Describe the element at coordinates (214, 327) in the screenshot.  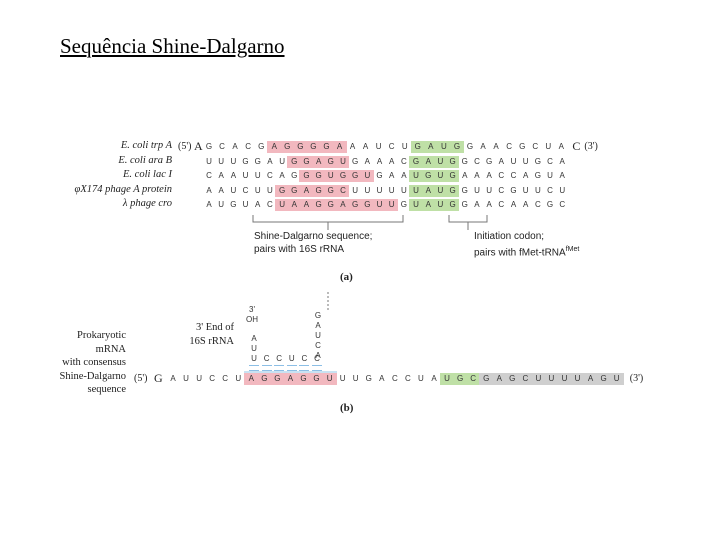
I see `label-line: 3' End of` at that location.